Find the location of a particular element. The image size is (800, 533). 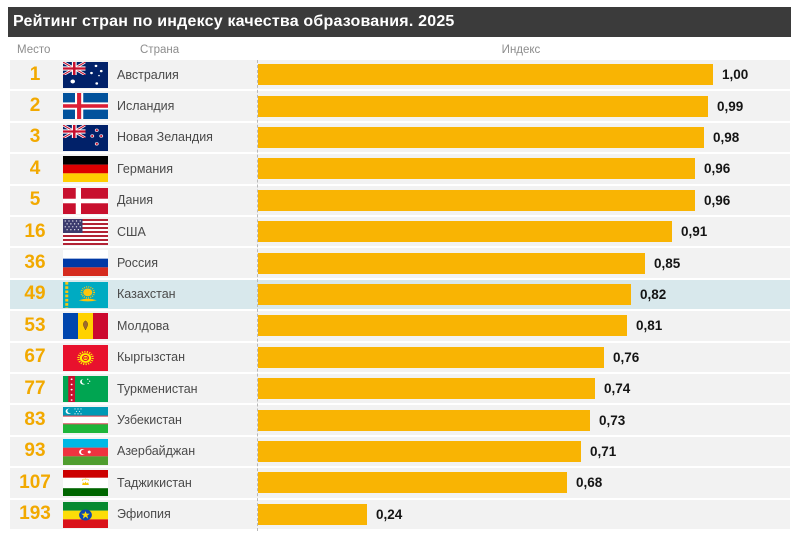

table-row: 77 Туркменистан 0,74 is located at coordinates (400, 389).